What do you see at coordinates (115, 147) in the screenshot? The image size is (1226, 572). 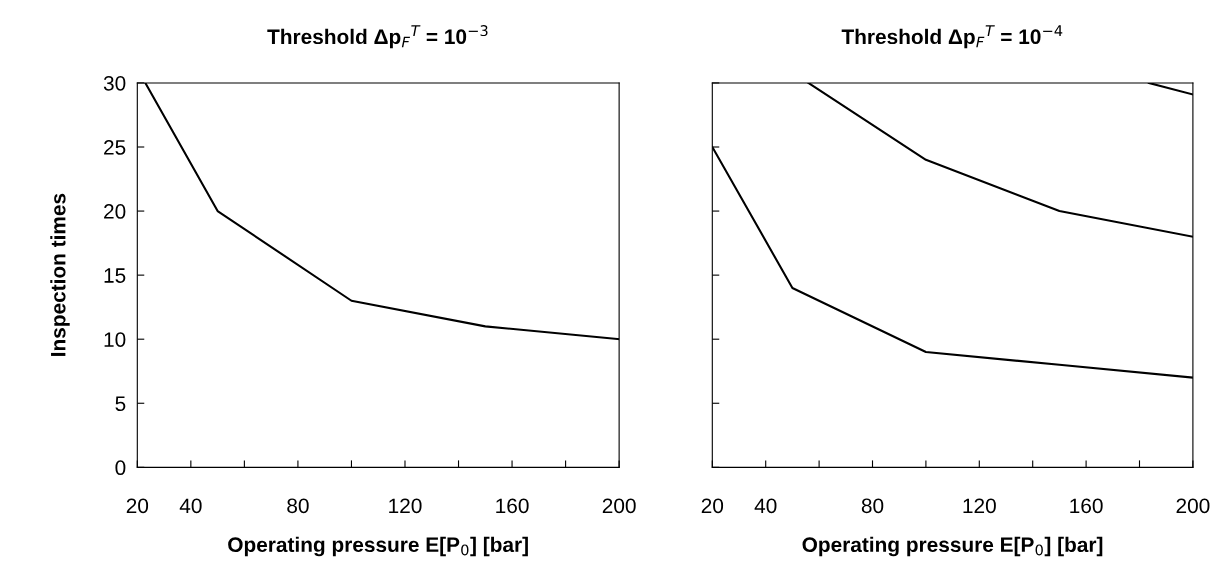 I see `y-tick-label: 25` at bounding box center [115, 147].